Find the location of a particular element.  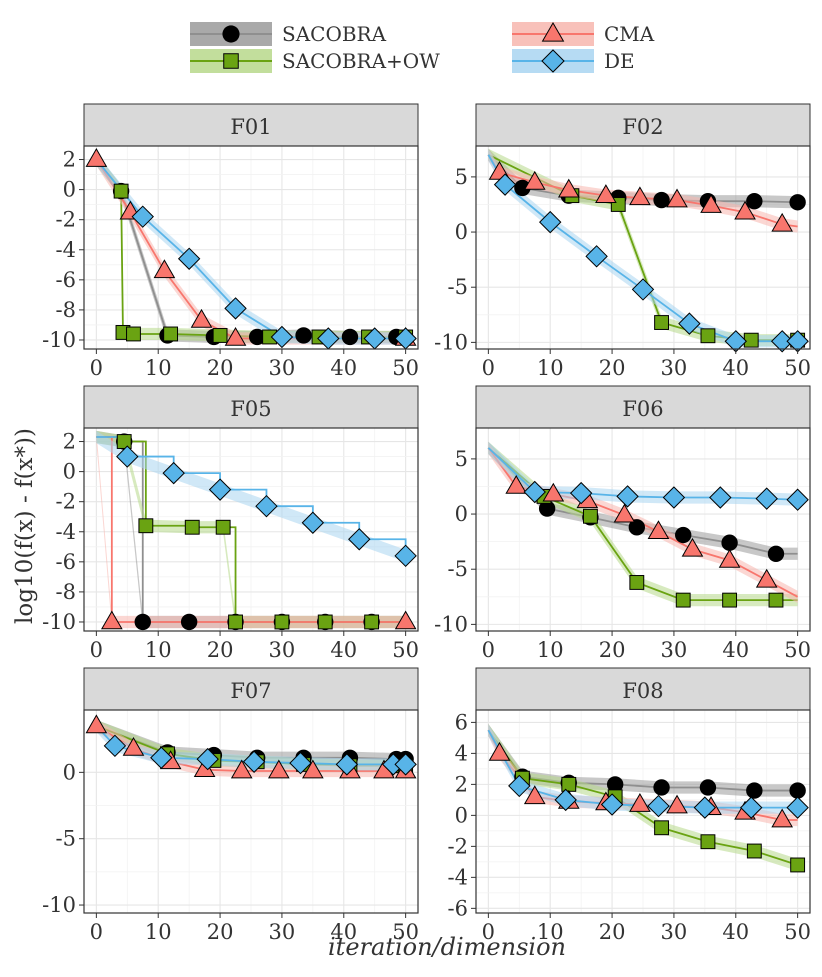

legend-item-sacobra: SACOBRA is located at coordinates (288, 34).